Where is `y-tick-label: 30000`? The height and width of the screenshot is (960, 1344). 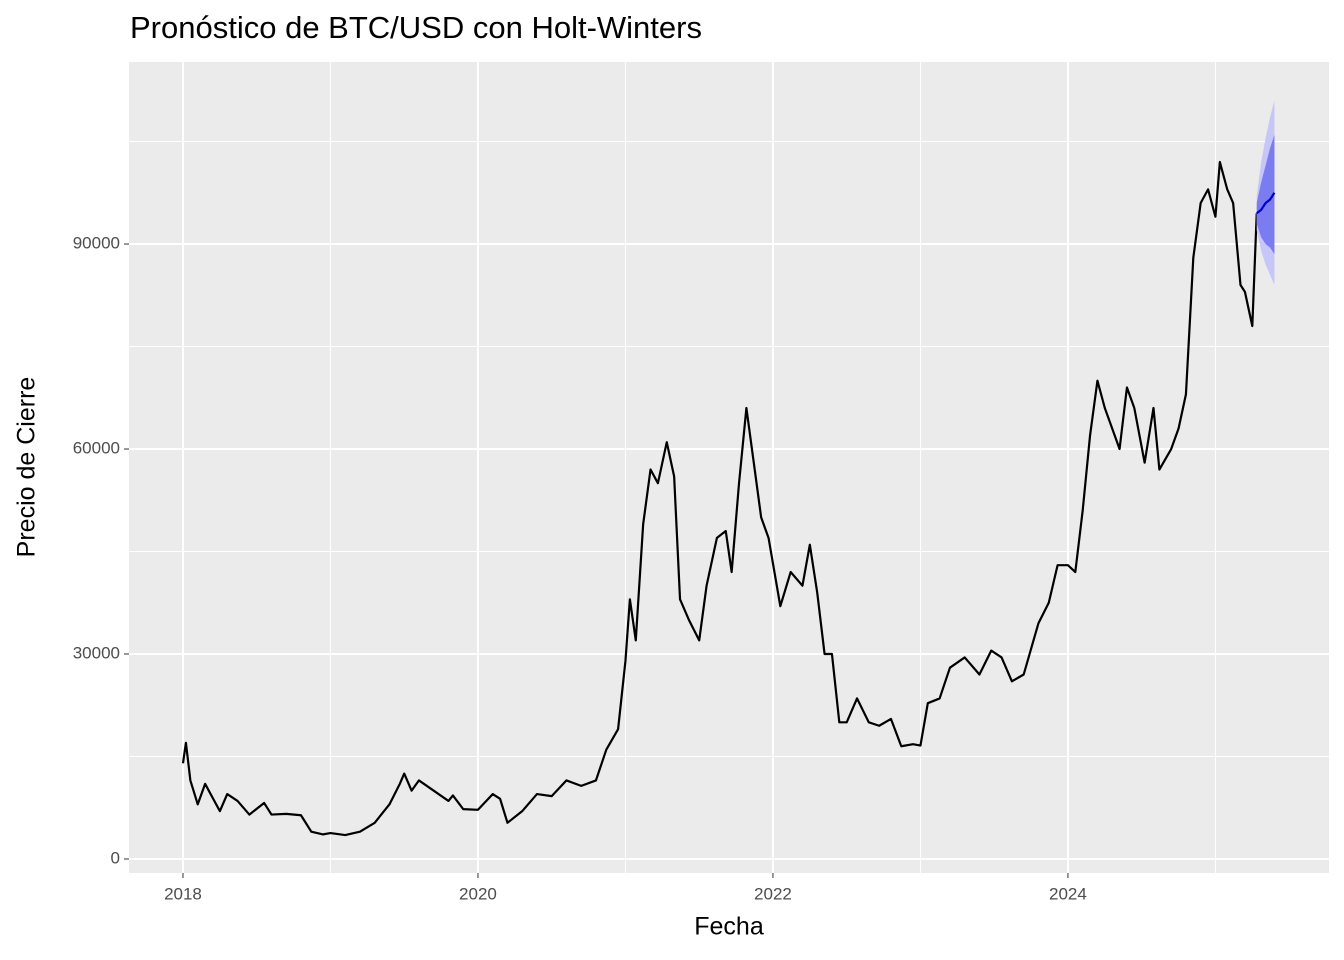 y-tick-label: 30000 is located at coordinates (96, 652).